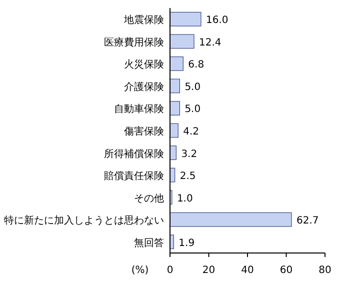  What do you see at coordinates (286, 270) in the screenshot?
I see `x-tick-label: 60` at bounding box center [286, 270].